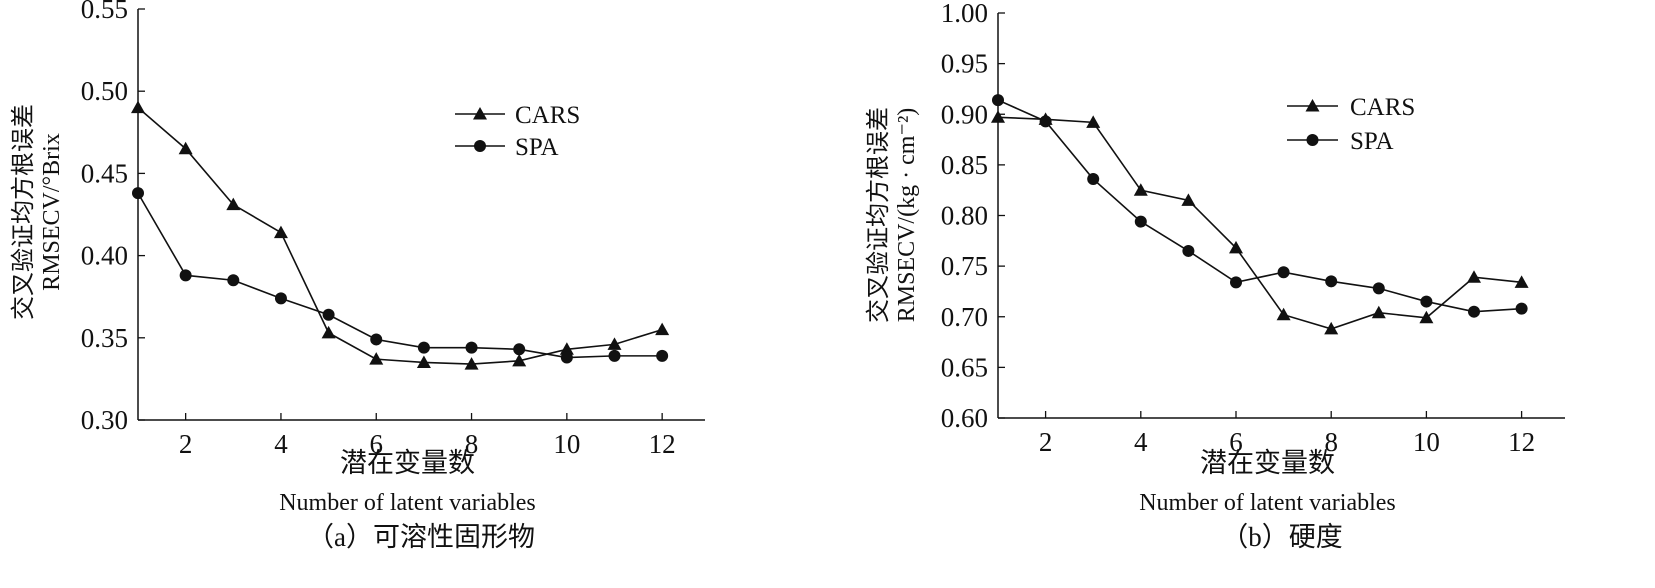 The width and height of the screenshot is (1655, 588). I want to click on y-tick-label: 0.55, so click(104, 12).